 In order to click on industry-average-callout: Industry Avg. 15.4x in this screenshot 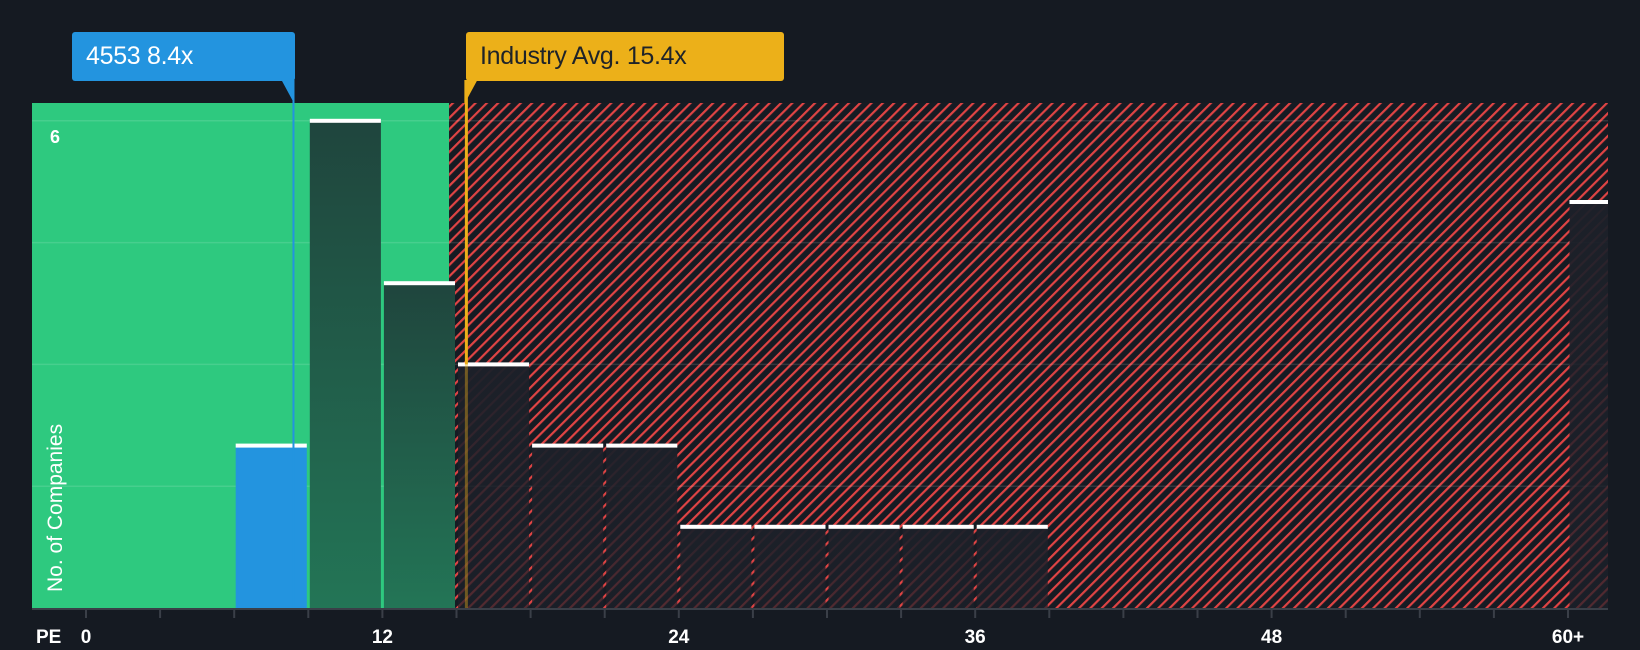, I will do `click(625, 56)`.